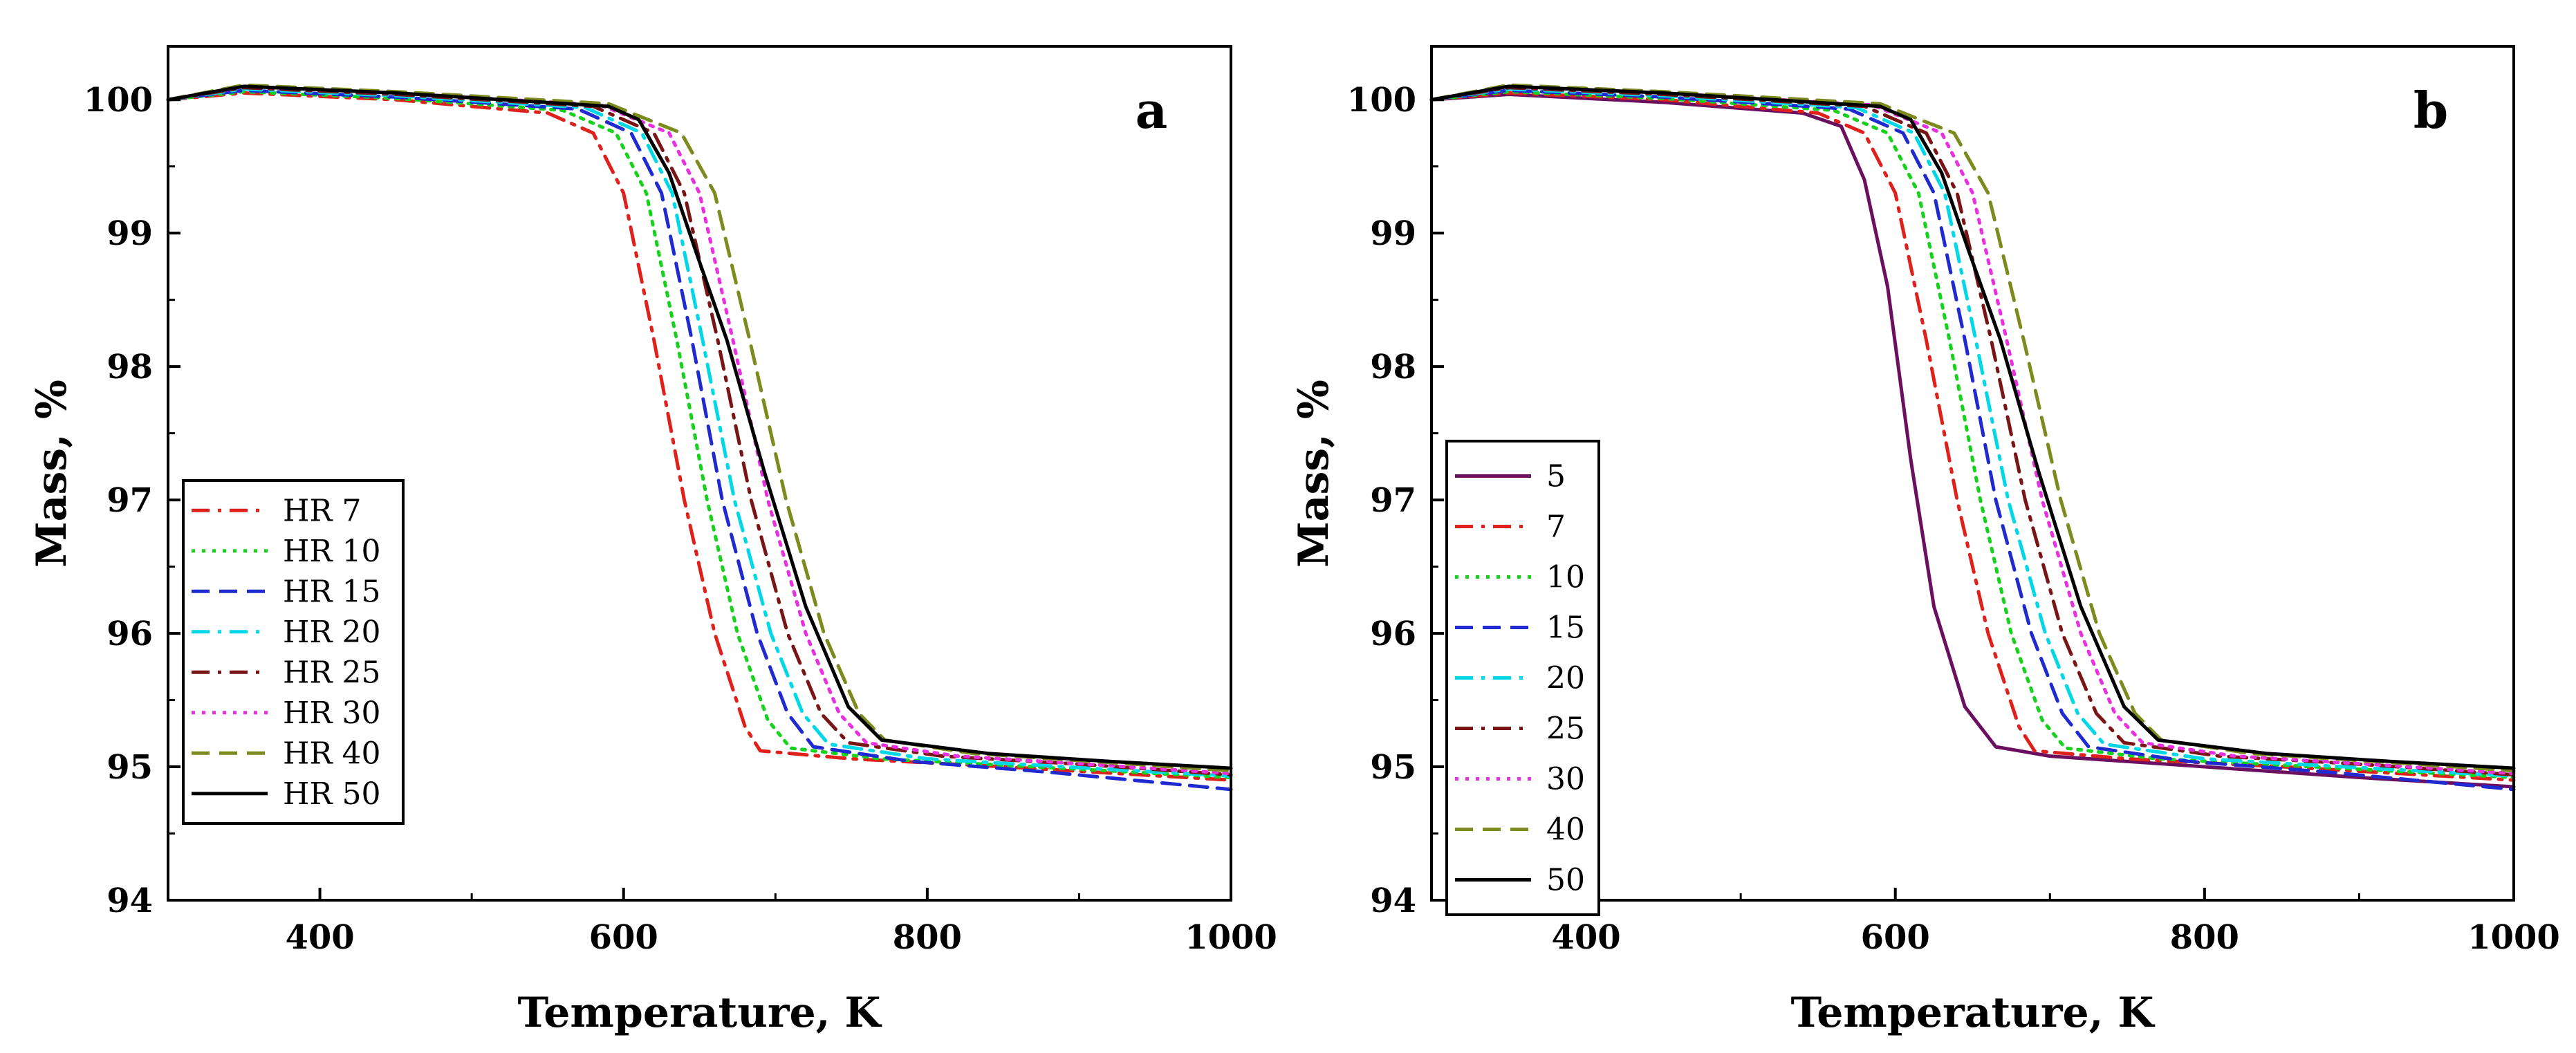 This screenshot has width=2576, height=1053. What do you see at coordinates (2204, 937) in the screenshot?
I see `panel-b-x-tick-label: 800` at bounding box center [2204, 937].